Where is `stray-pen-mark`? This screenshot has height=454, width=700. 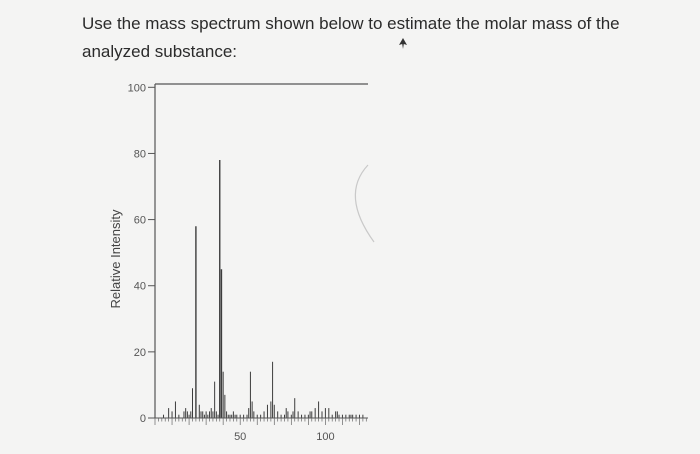 stray-pen-mark is located at coordinates (364, 203).